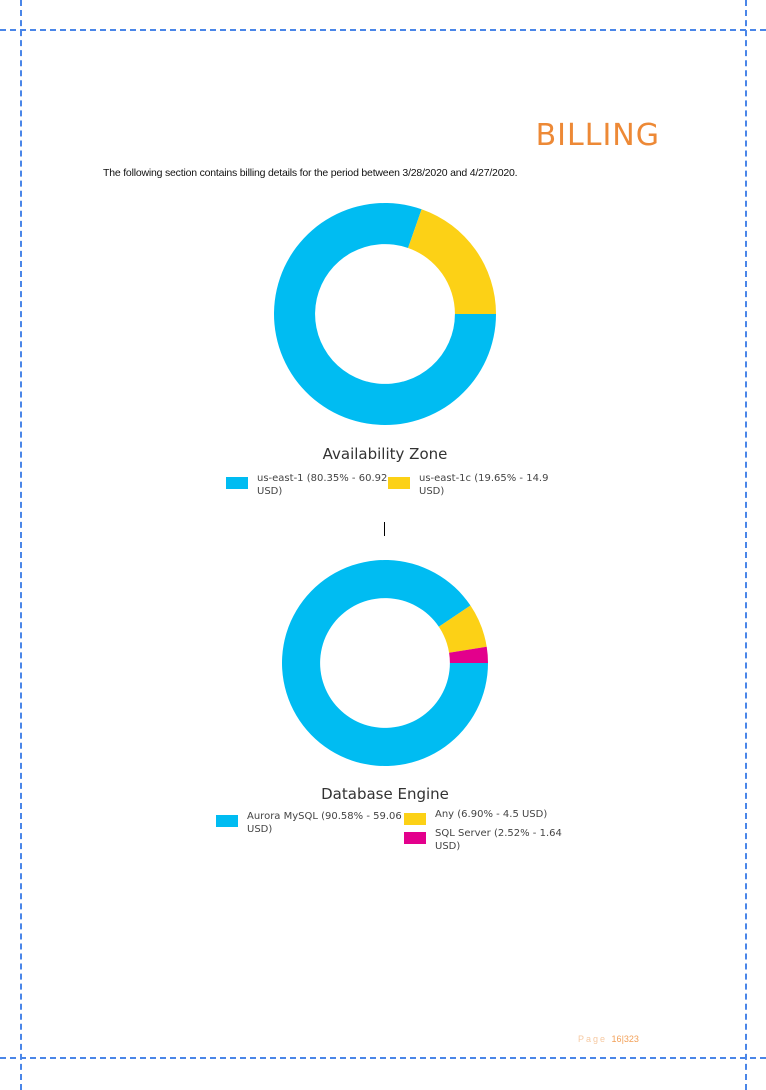 This screenshot has height=1090, width=766. Describe the element at coordinates (468, 485) in the screenshot. I see `legend-item-us-east-1c: us-east-1c (19.65% - 14.9 USD)` at that location.